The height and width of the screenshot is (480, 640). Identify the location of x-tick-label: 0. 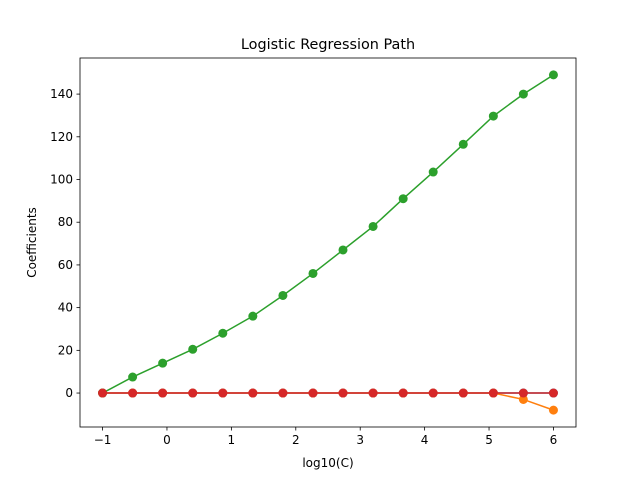
(167, 440).